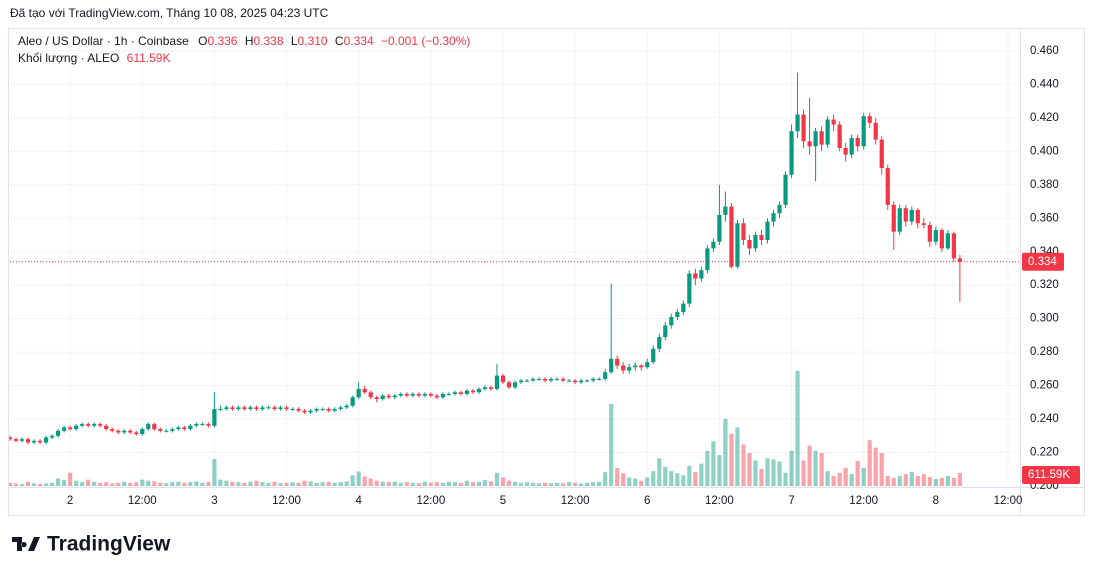  I want to click on x-tick-label: 4, so click(358, 501).